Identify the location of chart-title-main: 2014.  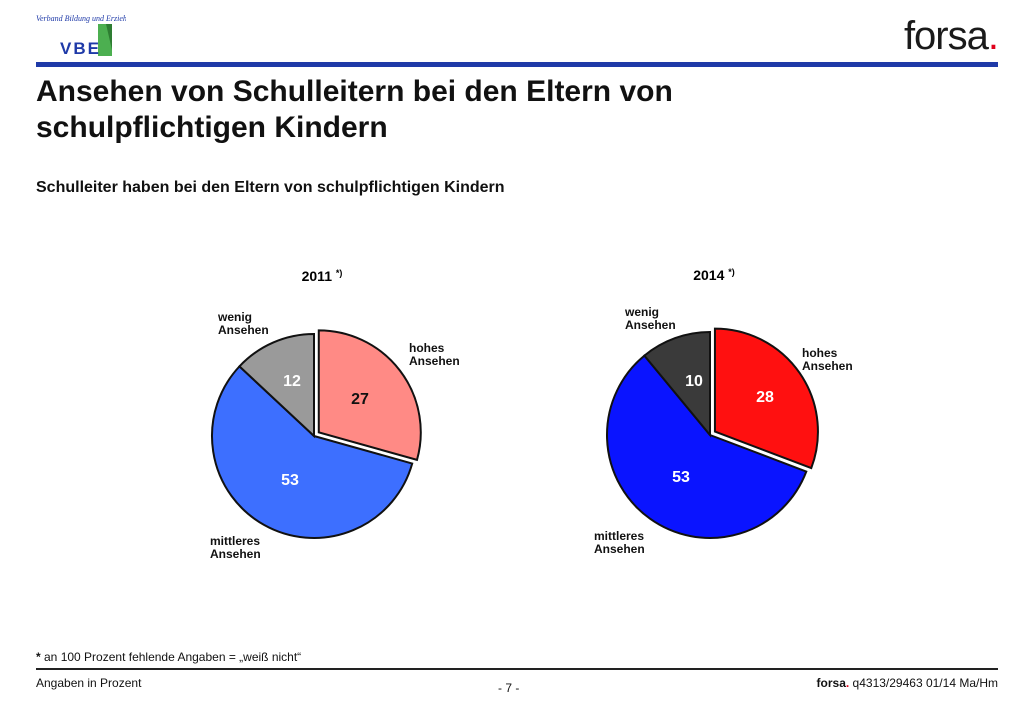
(710, 275).